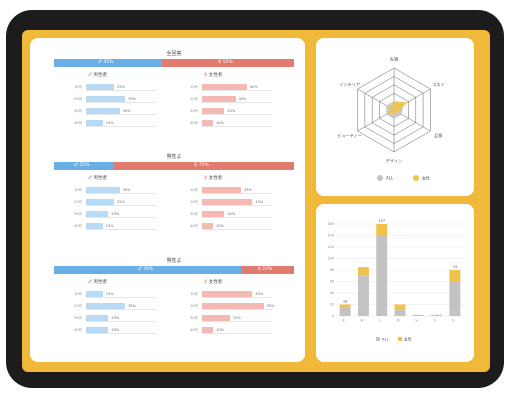  What do you see at coordinates (117, 123) in the screenshot?
I see `age-bar-row: 40代 15%` at bounding box center [117, 123].